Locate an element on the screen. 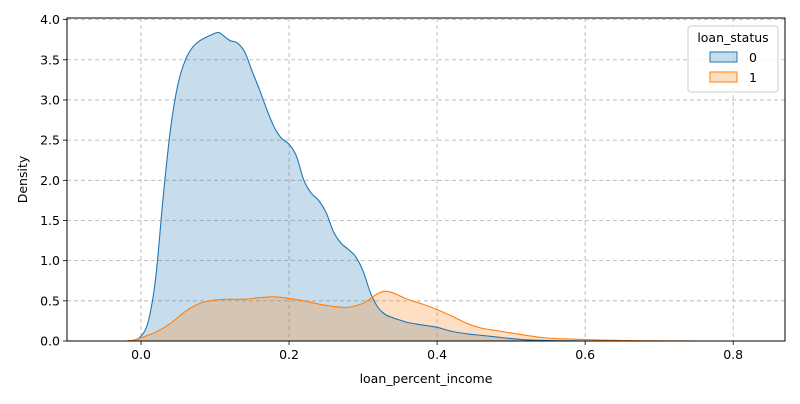 Image resolution: width=800 pixels, height=404 pixels. x-axis-ticks: 0.0 0.2 0.4 0.6 0.8 is located at coordinates (437, 351).